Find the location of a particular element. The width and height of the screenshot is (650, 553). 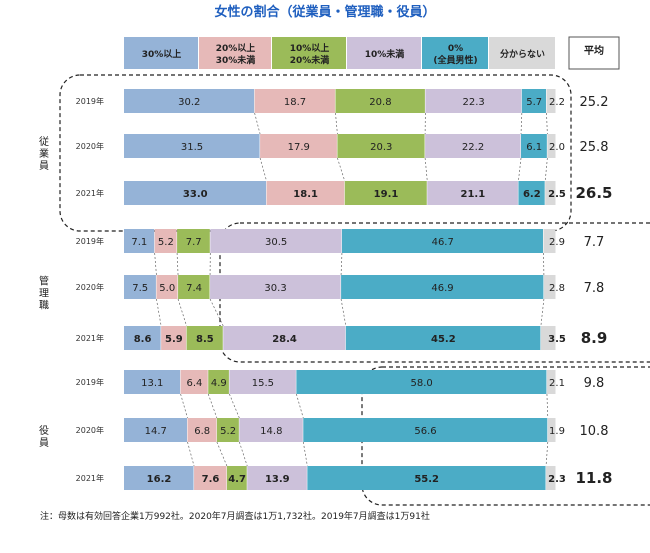

average-value: 25.8 is located at coordinates (594, 147).